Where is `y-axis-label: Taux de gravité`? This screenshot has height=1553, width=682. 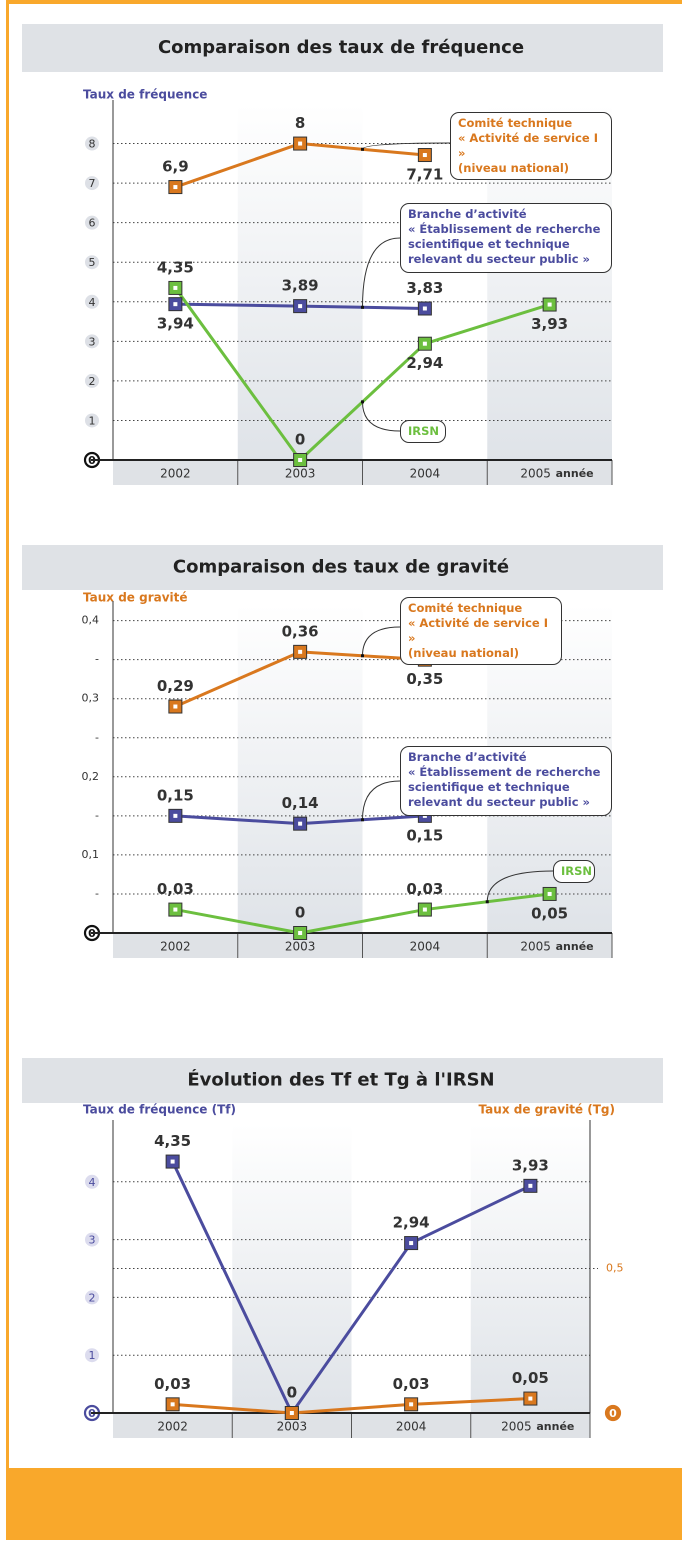 y-axis-label: Taux de gravité is located at coordinates (135, 598).